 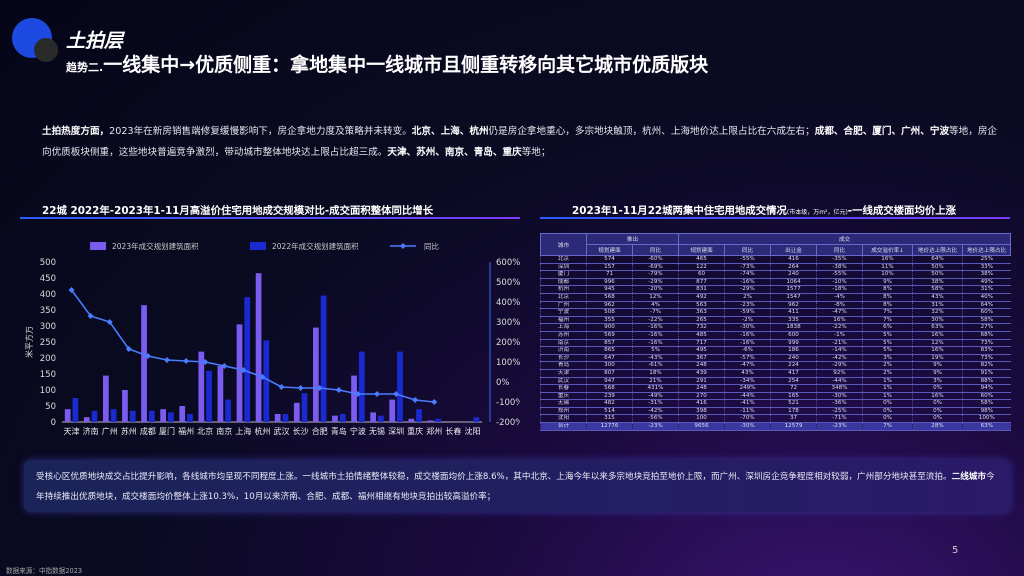 I want to click on intro-segment: 仍是房企拿地重心，多宗地块触顶，杭州、上海地价达上限占比在六成左右；, so click(x=651, y=131).